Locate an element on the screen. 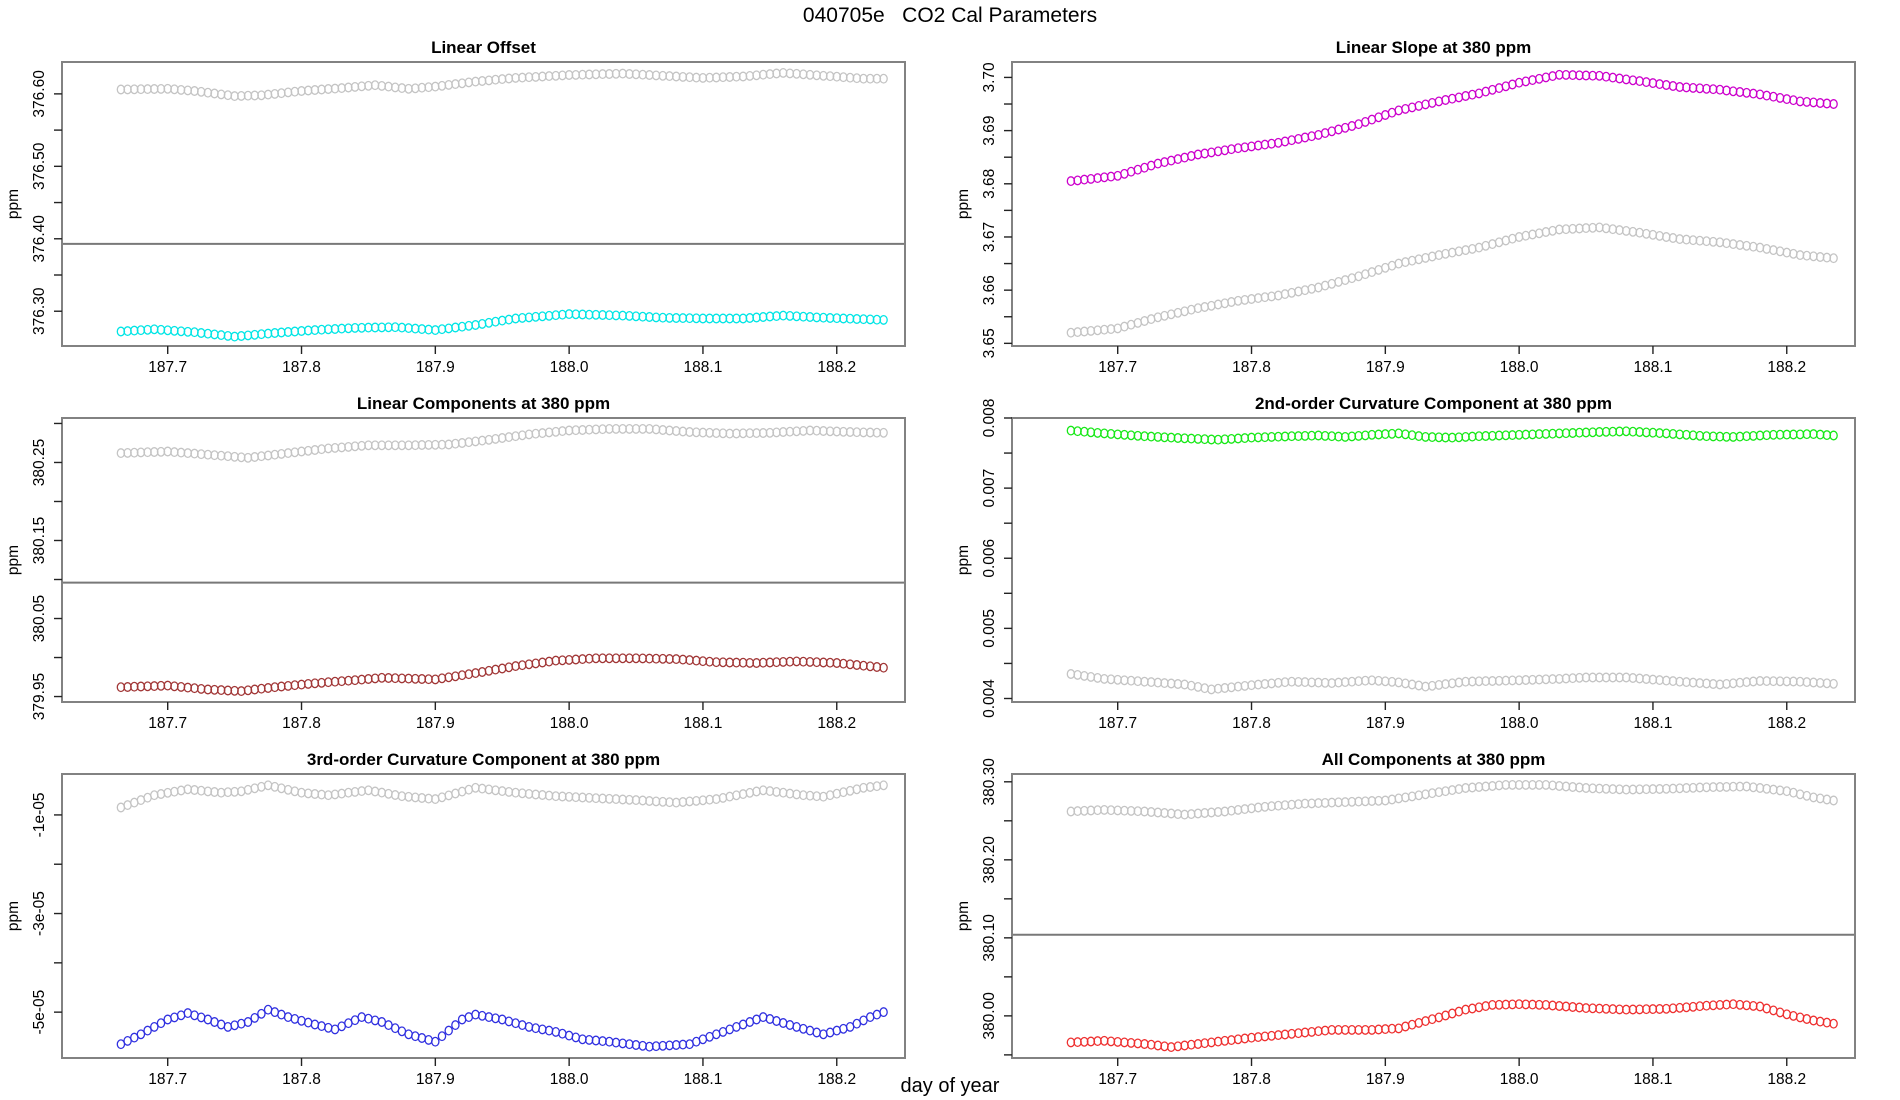 Image resolution: width=1900 pixels, height=1100 pixels. series-green is located at coordinates (1452, 435).